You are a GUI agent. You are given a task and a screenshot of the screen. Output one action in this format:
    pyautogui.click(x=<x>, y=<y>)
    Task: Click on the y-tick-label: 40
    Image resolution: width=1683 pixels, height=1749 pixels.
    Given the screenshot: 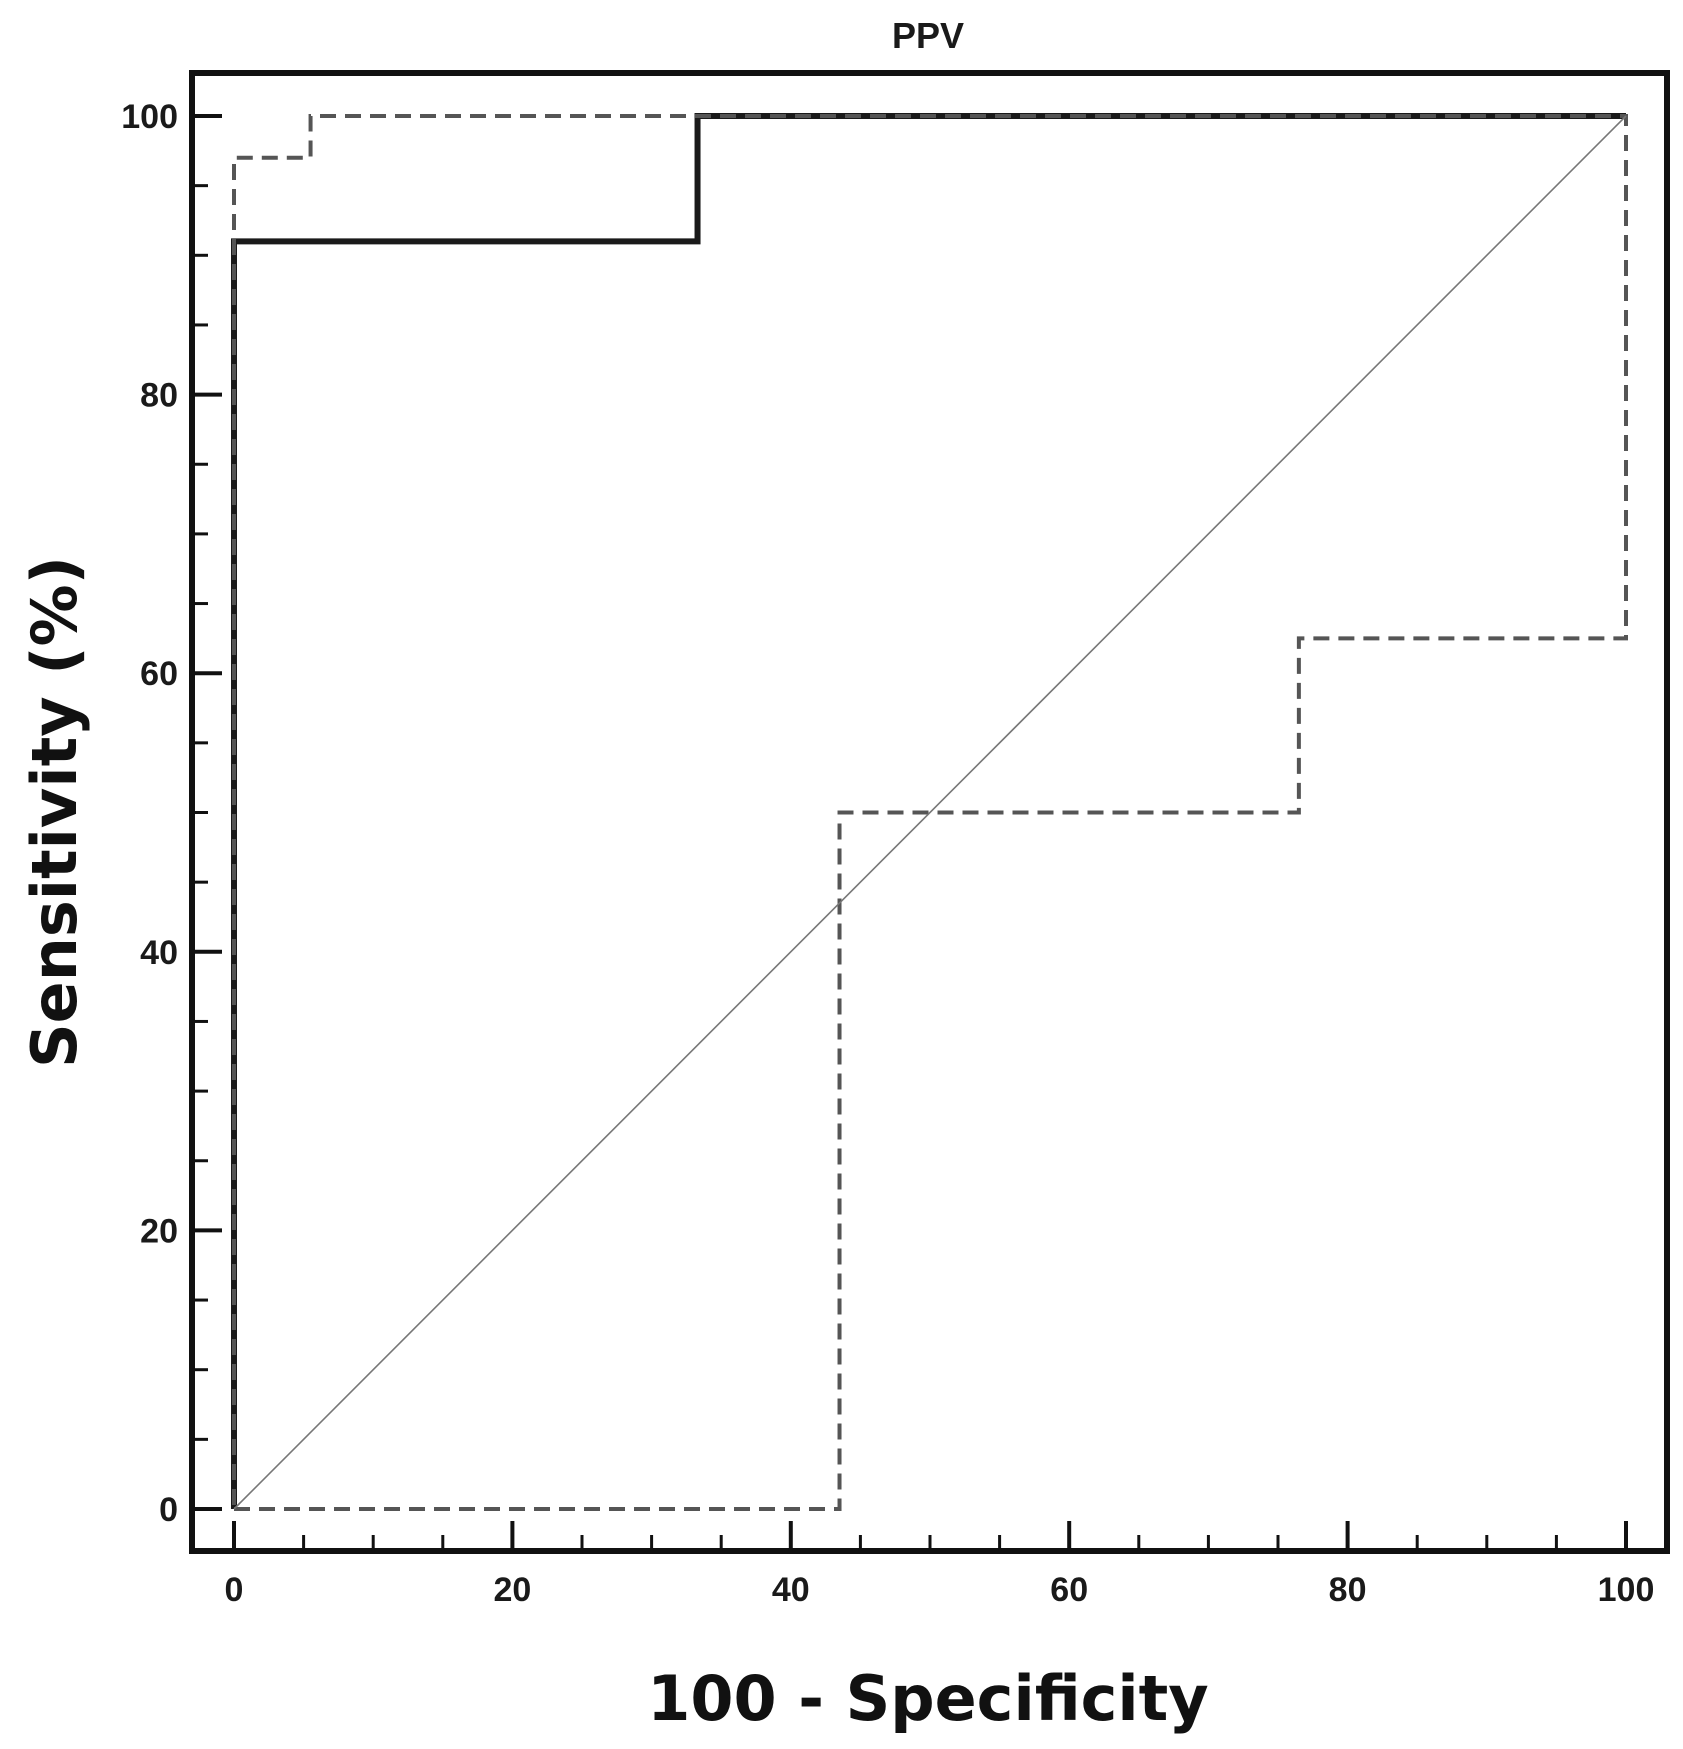 What is the action you would take?
    pyautogui.click(x=159, y=953)
    